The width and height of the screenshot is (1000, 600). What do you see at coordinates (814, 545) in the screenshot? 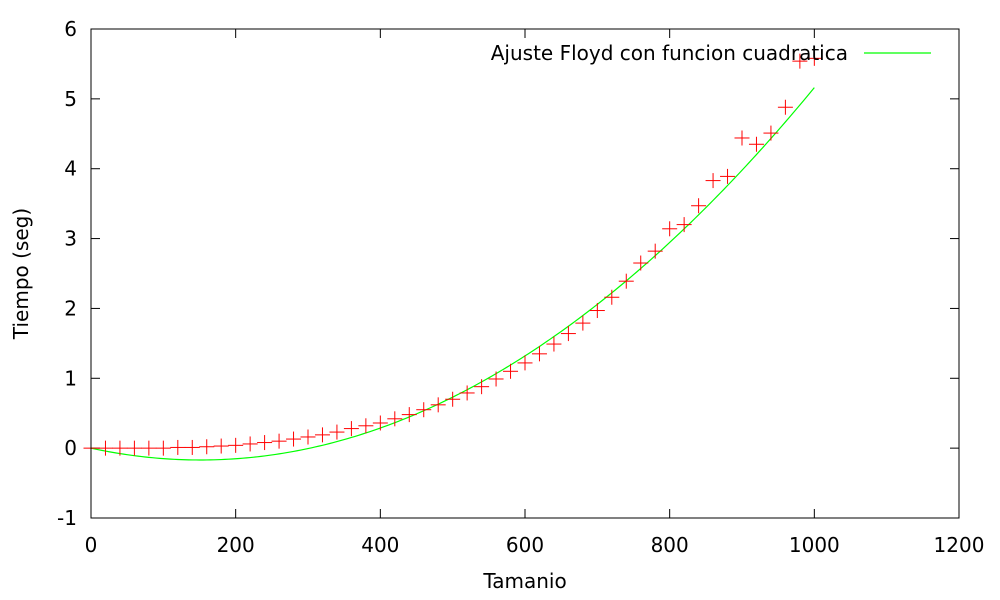
I see `x-tick-label: 1000` at bounding box center [814, 545].